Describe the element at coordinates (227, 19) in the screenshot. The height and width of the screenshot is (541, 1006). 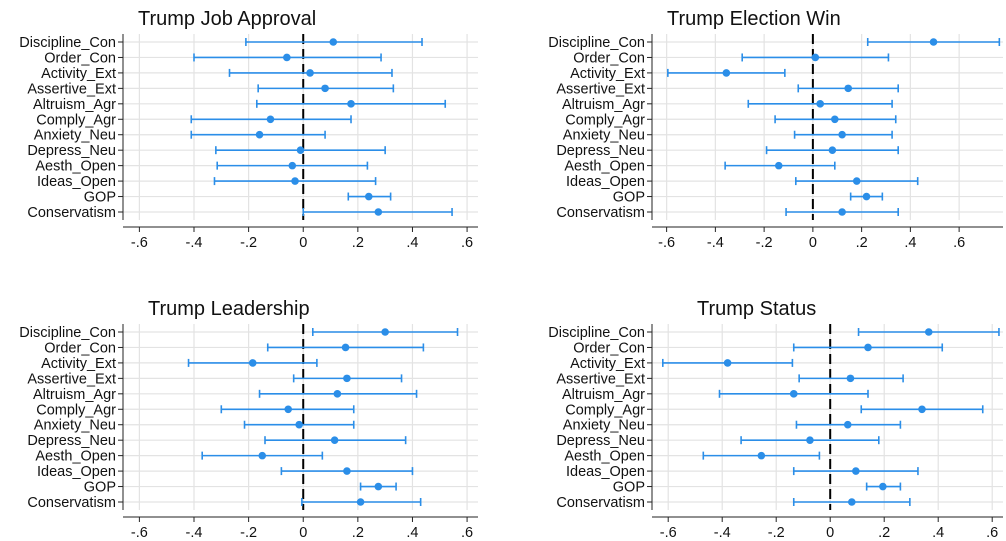
I see `panel-title: Trump Job Approval` at that location.